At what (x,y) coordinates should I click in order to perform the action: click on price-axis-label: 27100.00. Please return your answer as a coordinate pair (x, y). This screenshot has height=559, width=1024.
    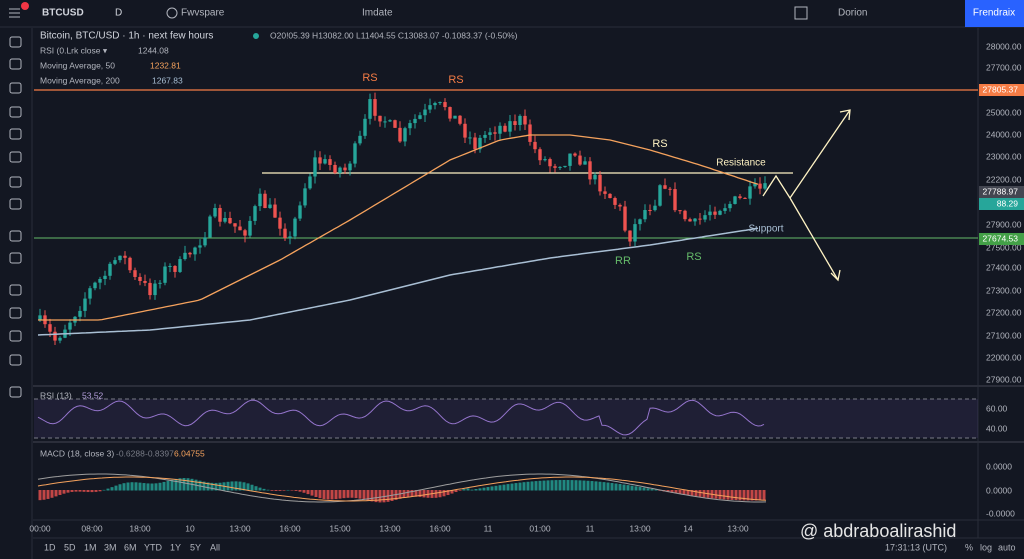
    Looking at the image, I should click on (1004, 335).